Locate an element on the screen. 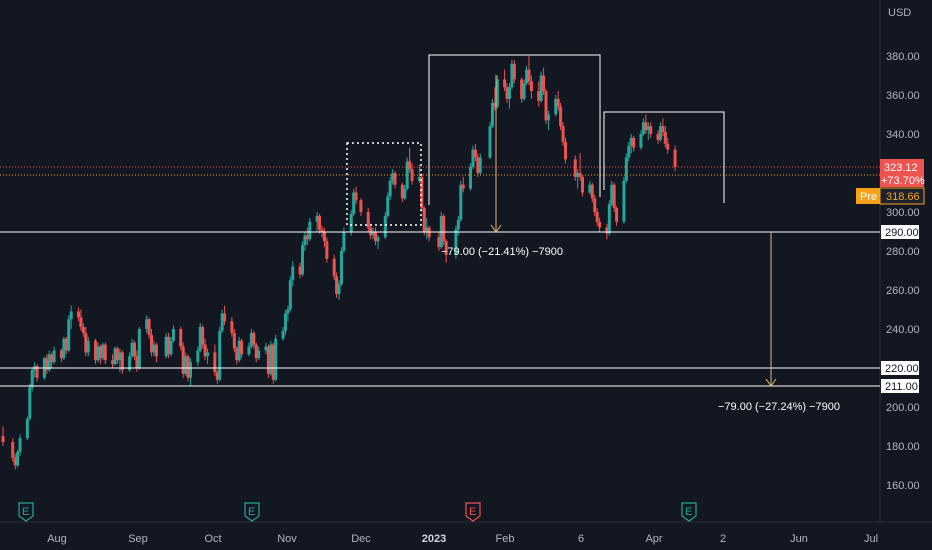 This screenshot has width=932, height=550. price-tag-220: 220.00 is located at coordinates (900, 368).